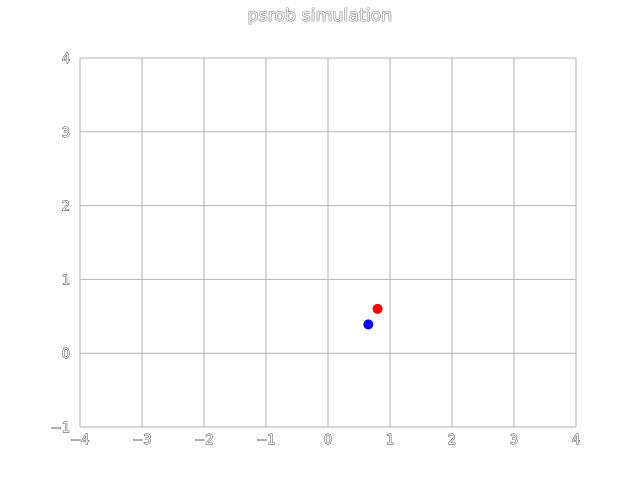 Image resolution: width=640 pixels, height=480 pixels. I want to click on x-tick-label: −2, so click(203, 440).